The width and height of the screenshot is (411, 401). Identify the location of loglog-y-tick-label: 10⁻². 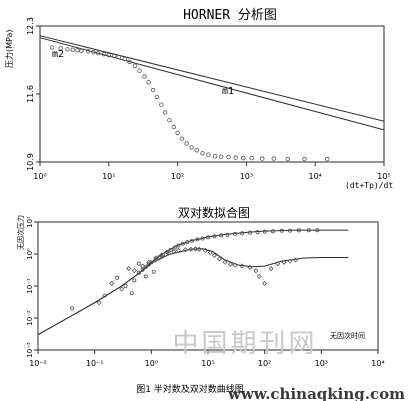
(30, 318).